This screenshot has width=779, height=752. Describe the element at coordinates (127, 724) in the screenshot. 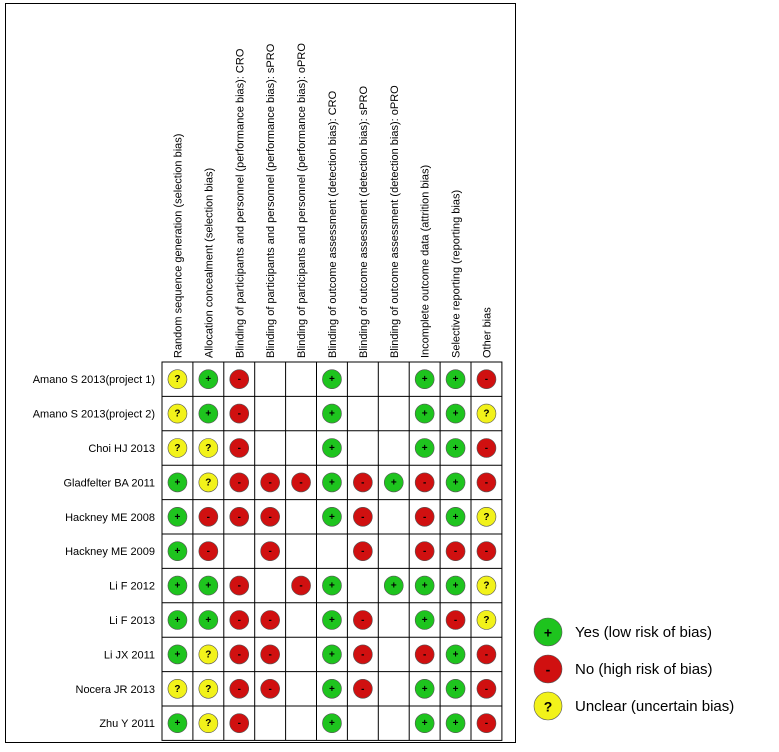

I see `study-label: Zhu Y 2011` at that location.